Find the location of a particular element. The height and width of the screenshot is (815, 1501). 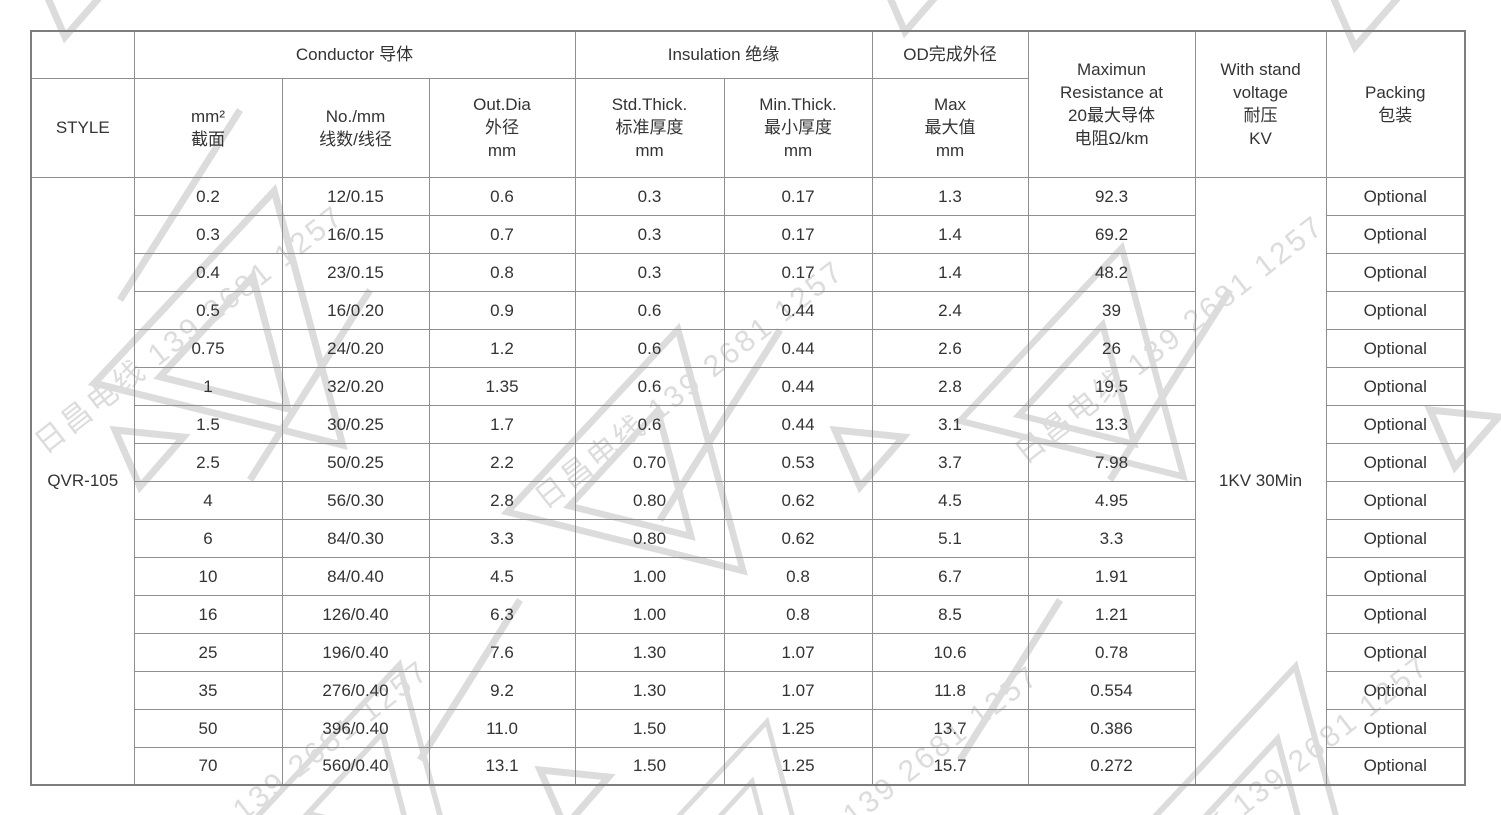

outdia-header-line: mm is located at coordinates (502, 150).